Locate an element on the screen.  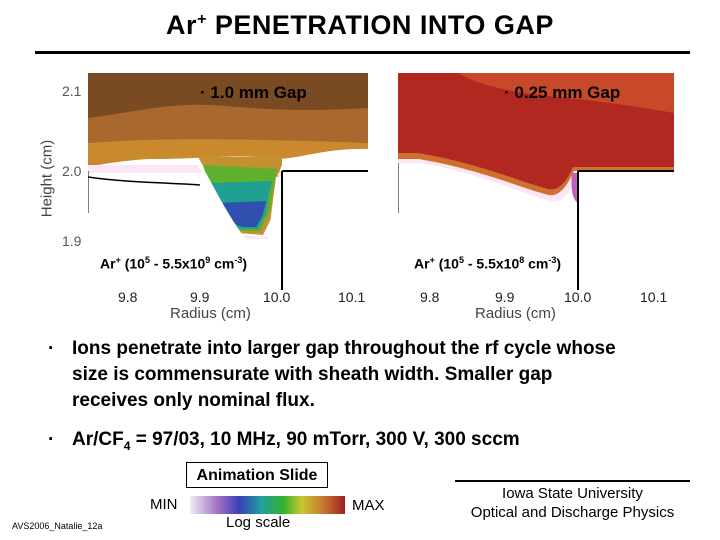
colorbar-scale-label: Log scale is located at coordinates (258, 522).